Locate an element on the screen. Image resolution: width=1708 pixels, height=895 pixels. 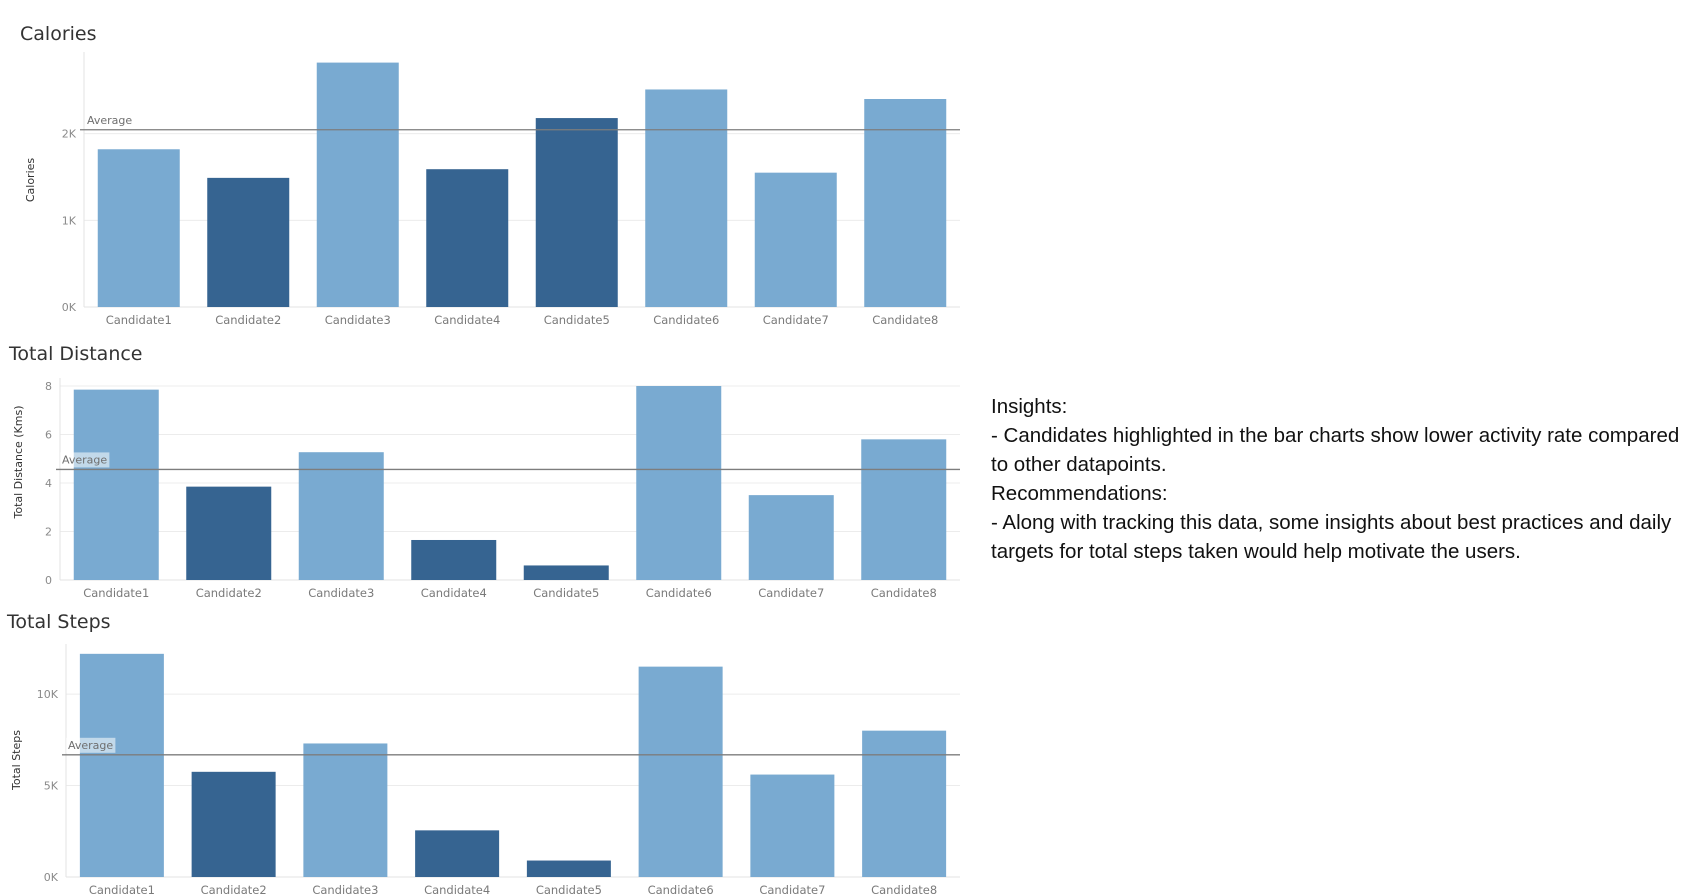
y-tick-label: 1K is located at coordinates (69, 220).